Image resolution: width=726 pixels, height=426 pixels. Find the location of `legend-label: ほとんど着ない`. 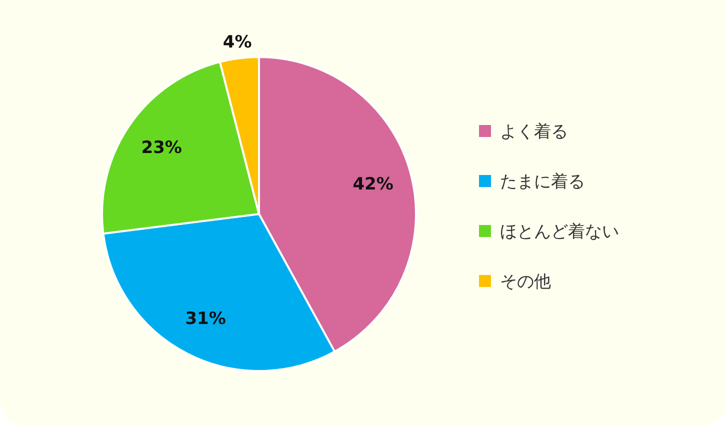

legend-label: ほとんど着ない is located at coordinates (559, 231).